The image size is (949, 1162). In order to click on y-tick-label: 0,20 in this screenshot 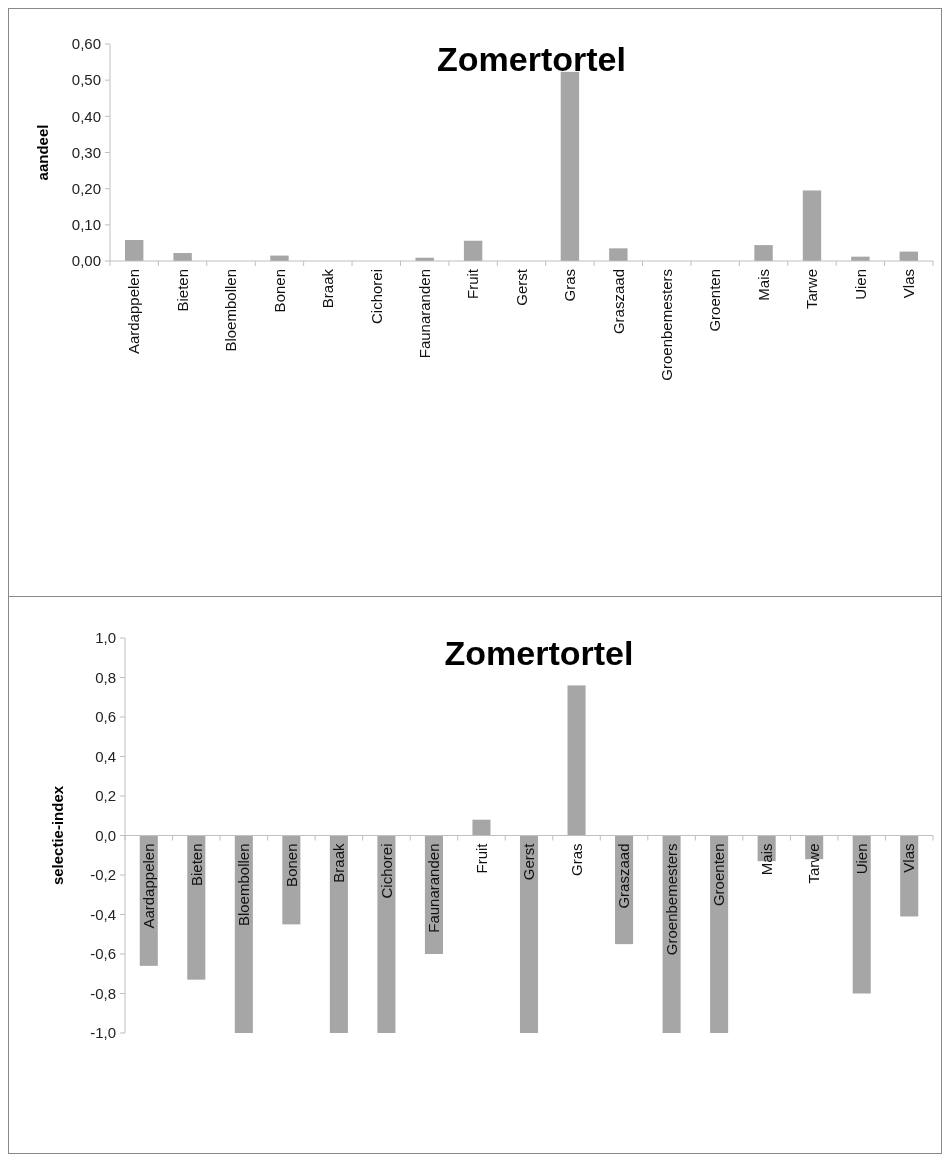, I will do `click(86, 188)`.